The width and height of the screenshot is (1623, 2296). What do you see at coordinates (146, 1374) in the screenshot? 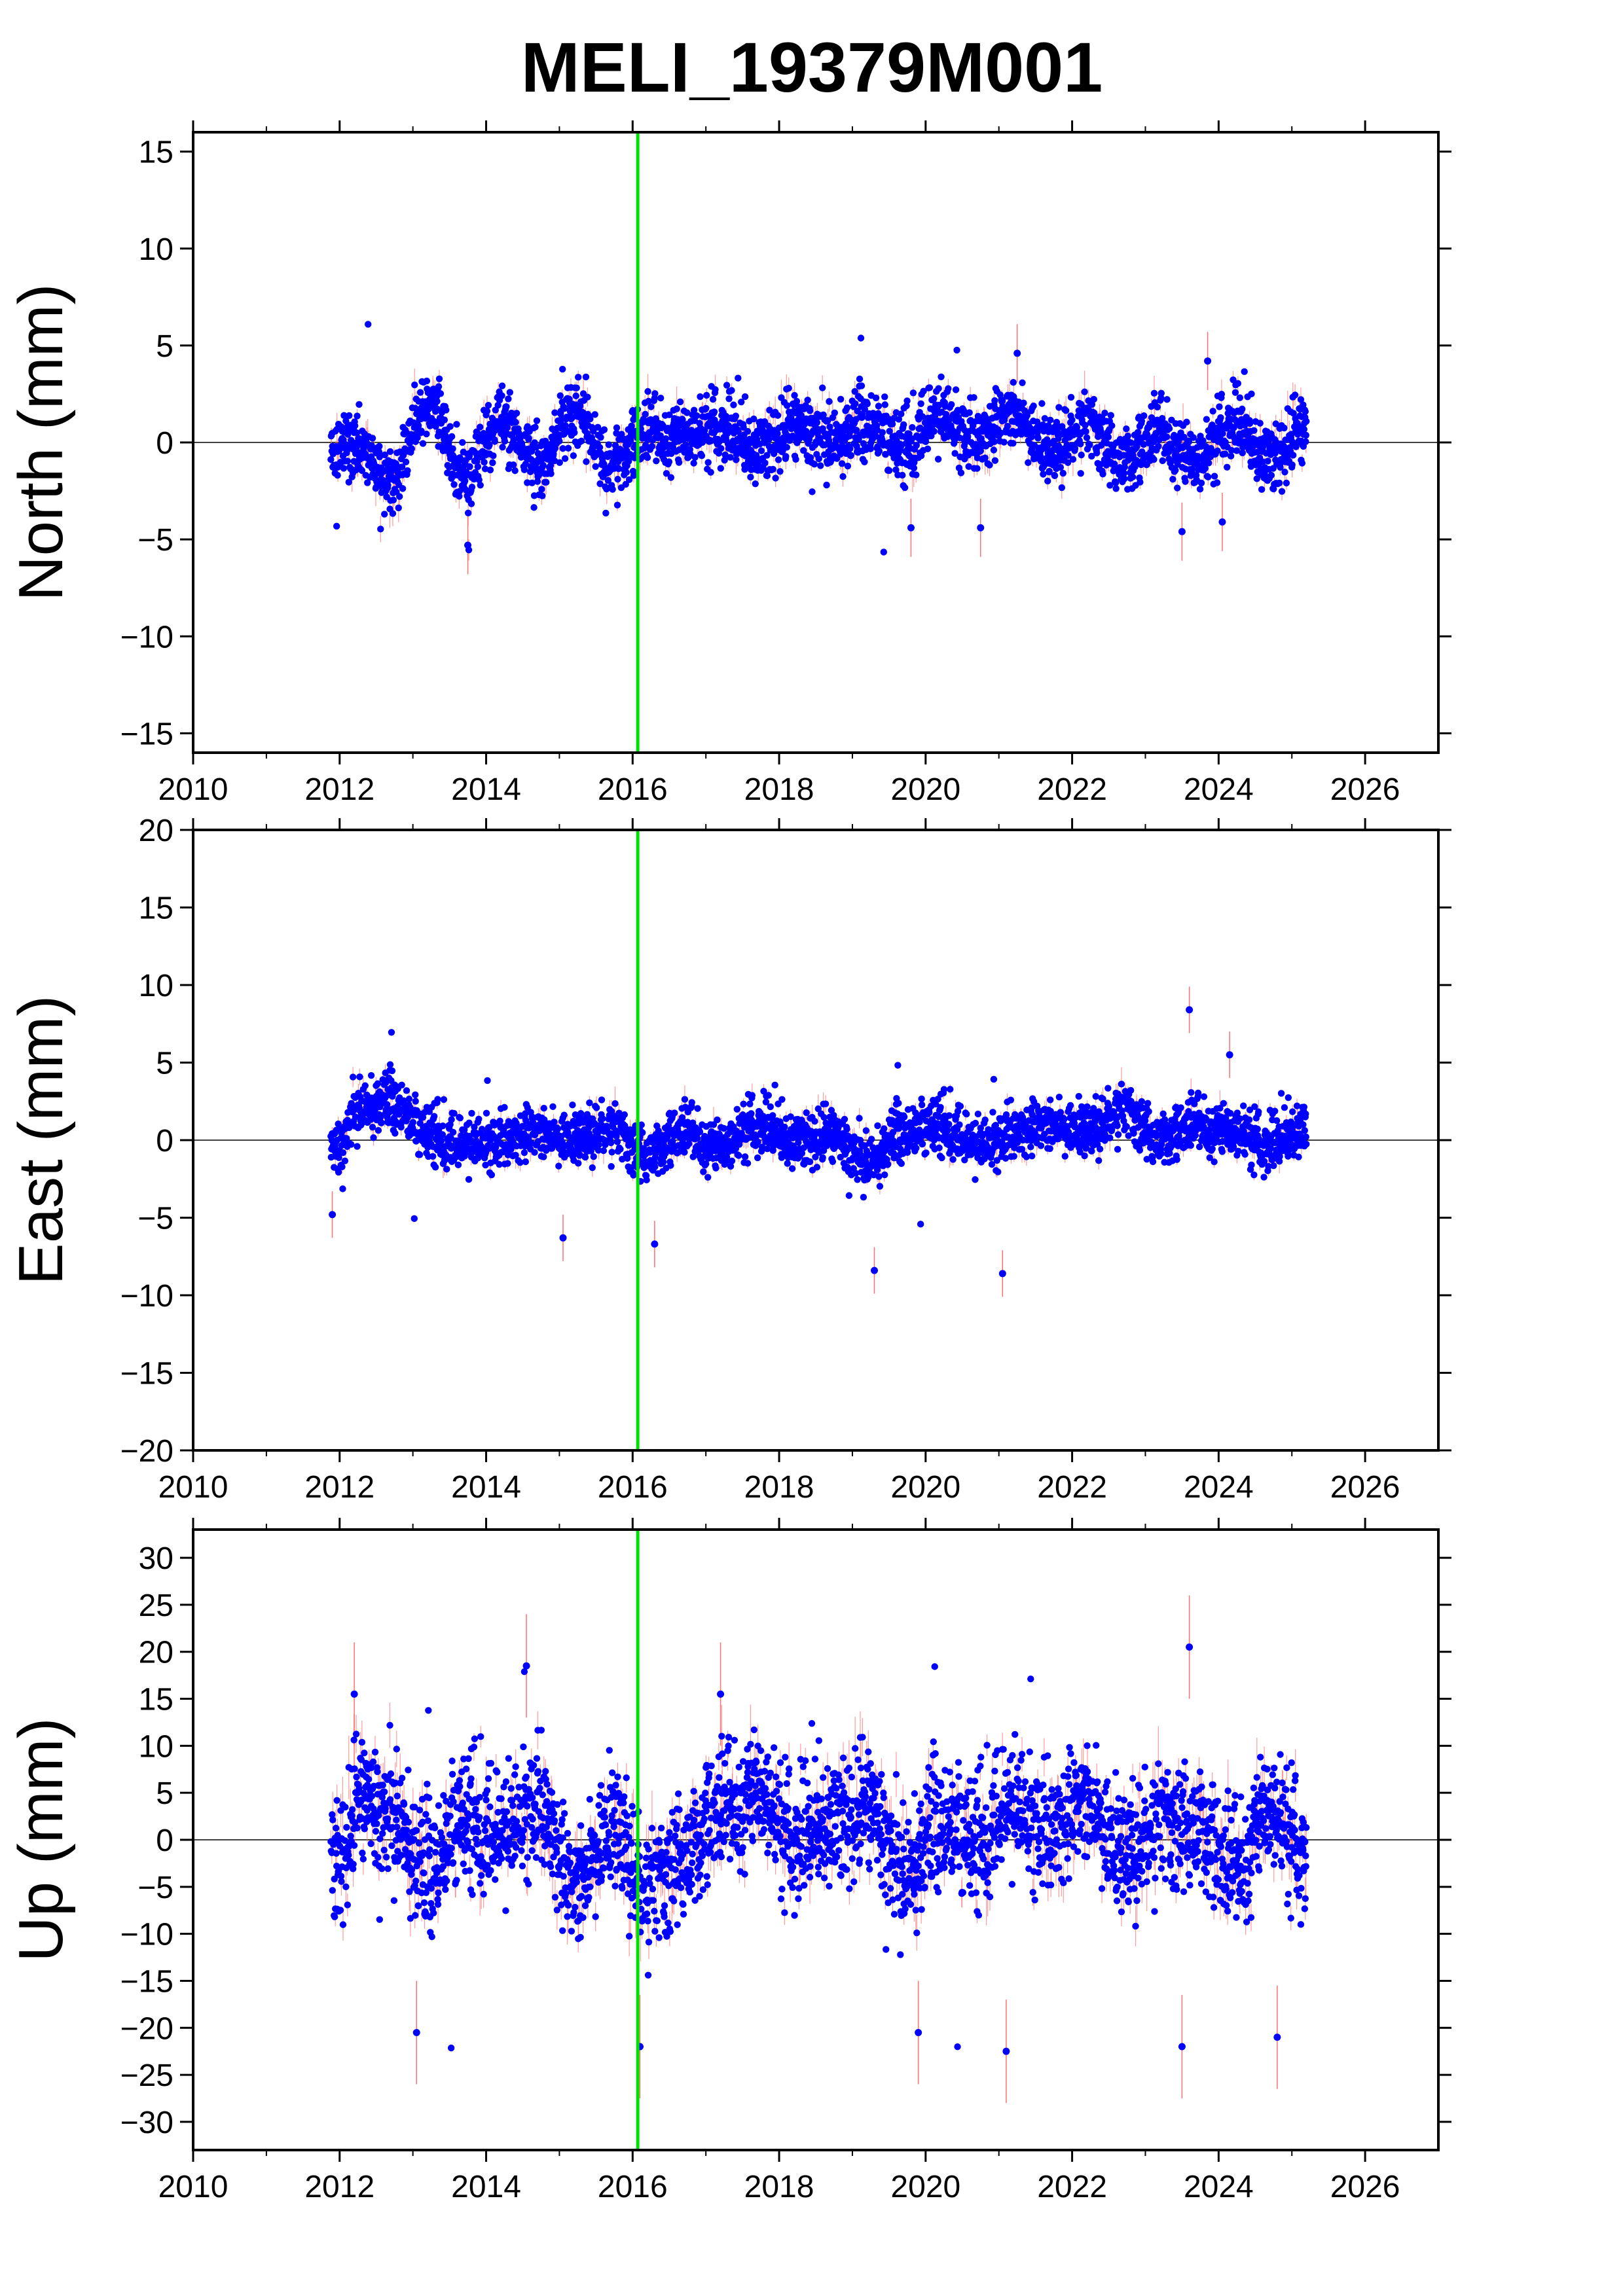
I see `y-tick-label-east: −15` at bounding box center [146, 1374].